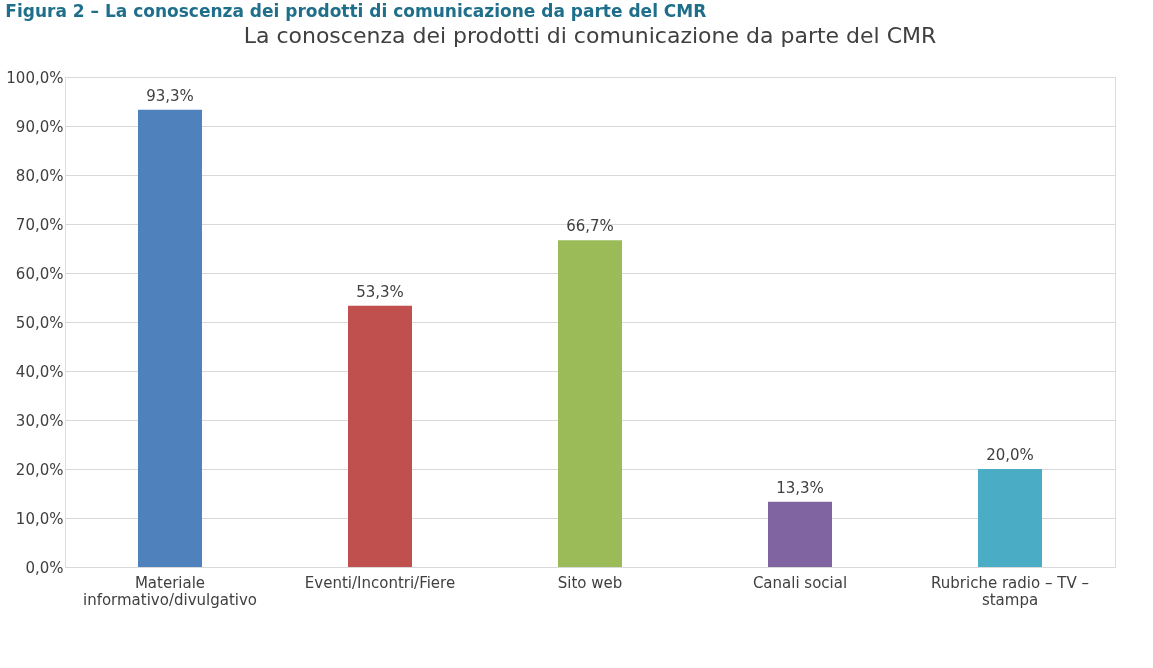 The width and height of the screenshot is (1153, 668). Describe the element at coordinates (380, 582) in the screenshot. I see `x-tick-label: Eventi/Incontri/Fiere` at that location.